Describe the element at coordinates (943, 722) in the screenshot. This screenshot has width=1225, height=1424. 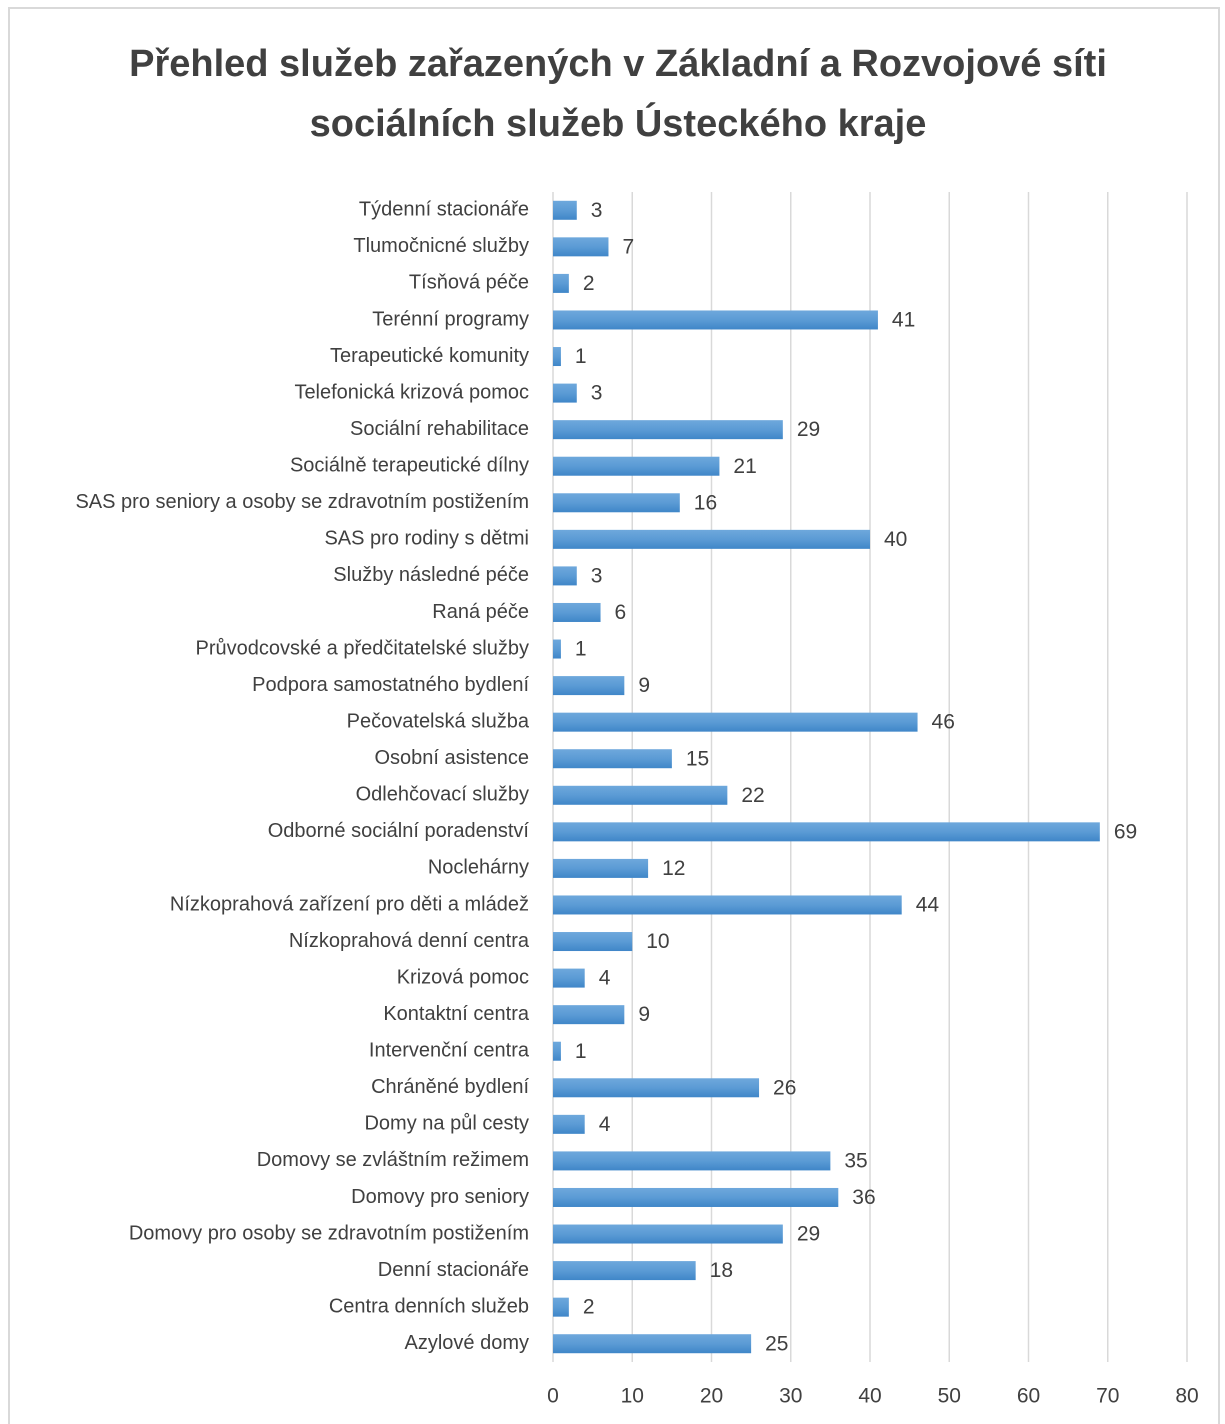
I see `value-label: 46` at that location.